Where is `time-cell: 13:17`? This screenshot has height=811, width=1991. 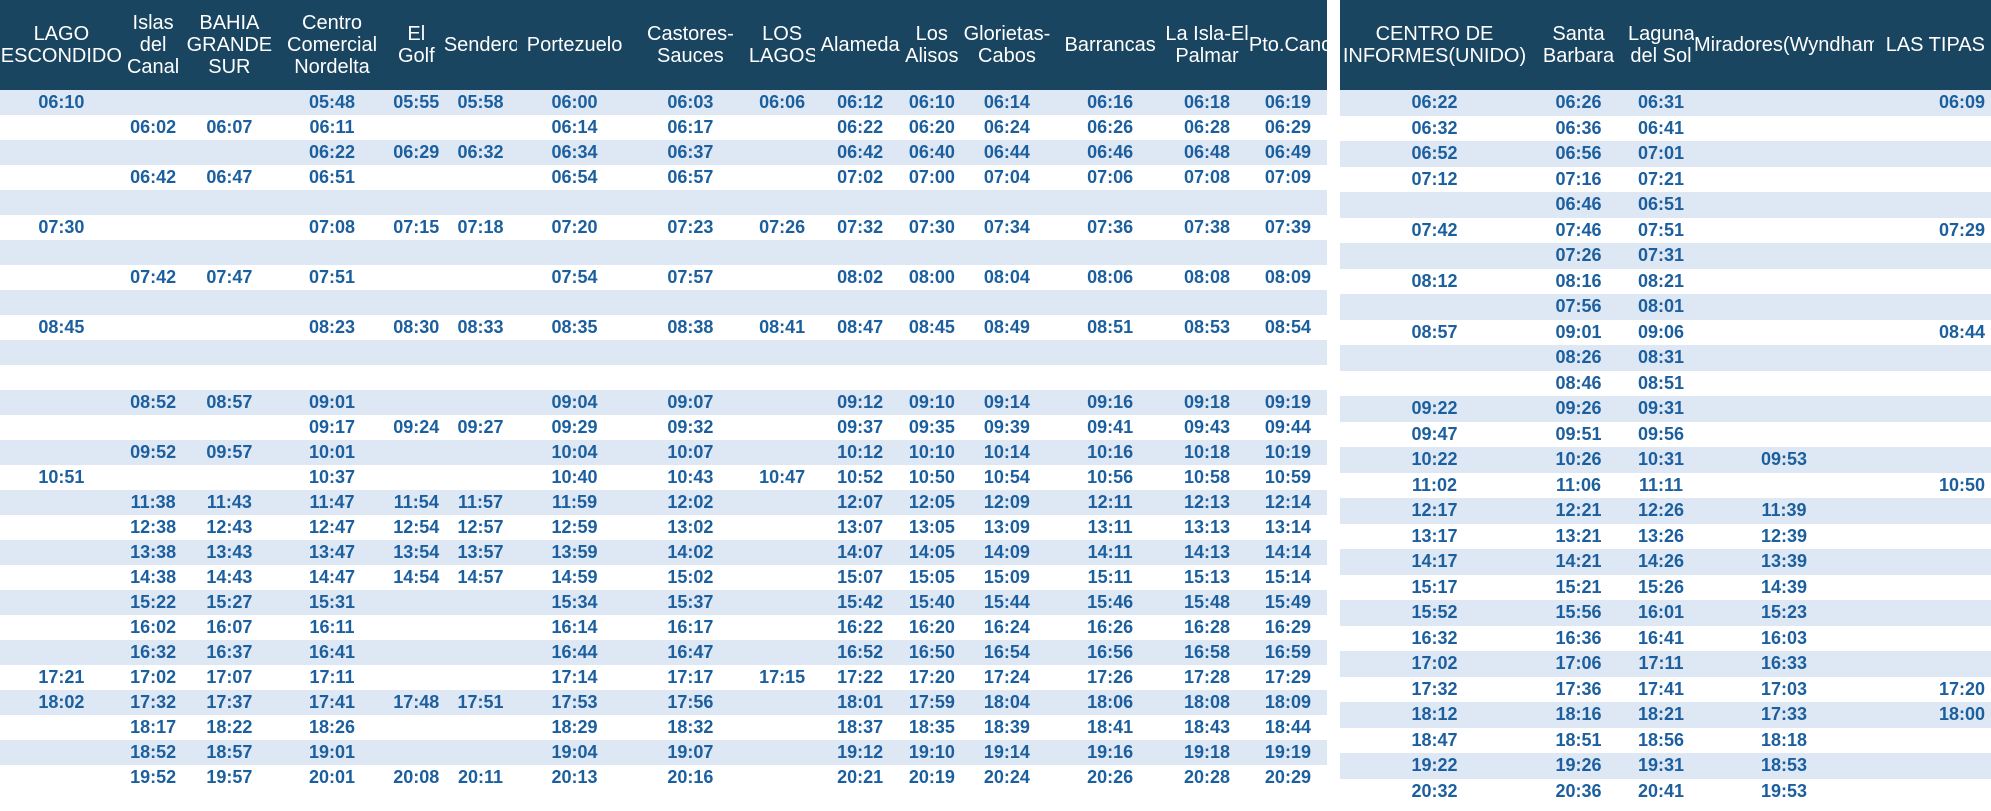
time-cell: 13:17 is located at coordinates (1434, 536).